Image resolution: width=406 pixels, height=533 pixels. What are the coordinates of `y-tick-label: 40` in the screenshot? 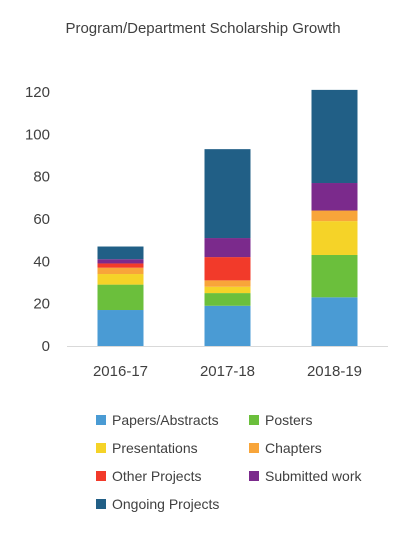 It's located at (41, 261).